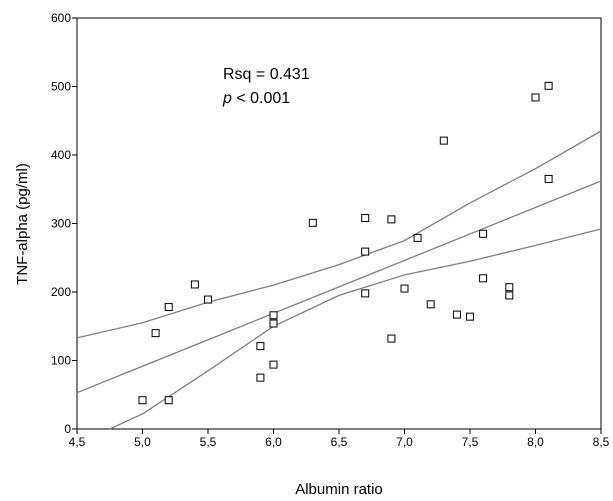  Describe the element at coordinates (404, 442) in the screenshot. I see `x-tick-label: 7,0` at that location.